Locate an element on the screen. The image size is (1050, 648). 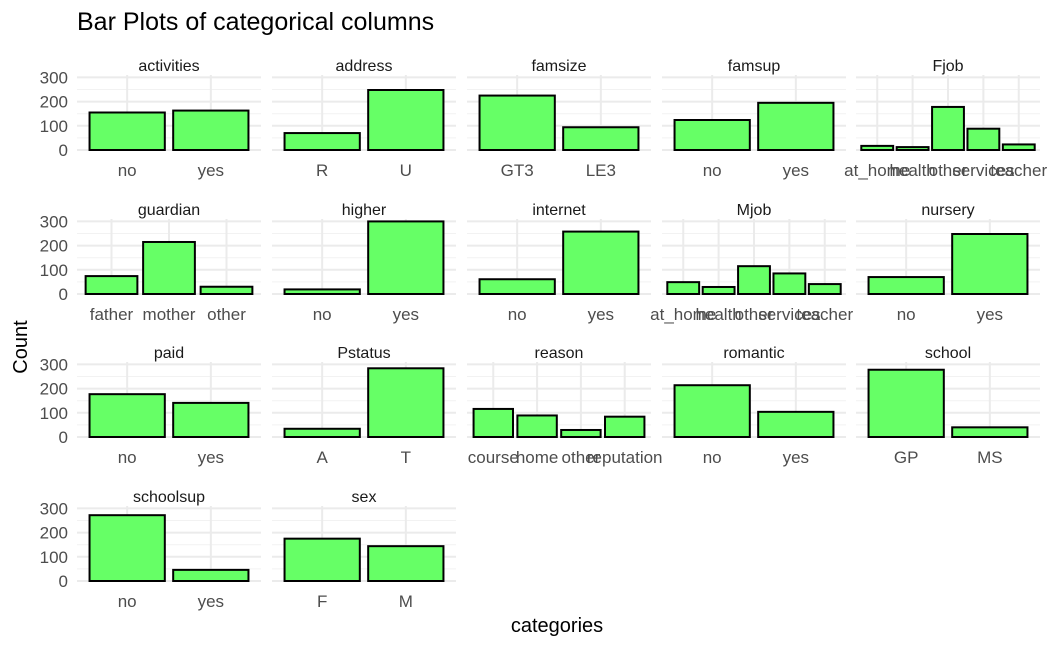
x-tick-label: A is located at coordinates (323, 457).